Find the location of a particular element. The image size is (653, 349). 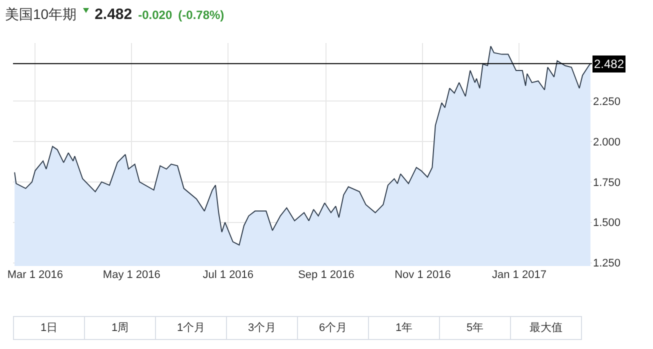

x-tick-label: Nov 1 2016 is located at coordinates (422, 275).